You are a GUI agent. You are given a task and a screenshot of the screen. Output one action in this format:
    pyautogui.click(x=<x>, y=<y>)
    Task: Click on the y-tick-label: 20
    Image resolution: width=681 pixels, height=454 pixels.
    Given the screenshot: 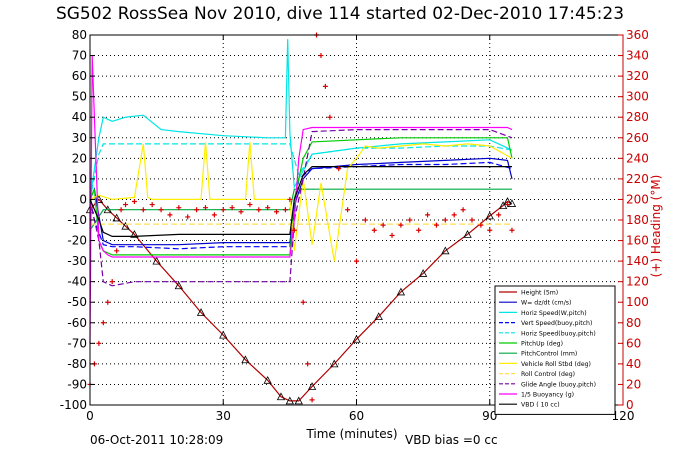 What is the action you would take?
    pyautogui.click(x=79, y=158)
    